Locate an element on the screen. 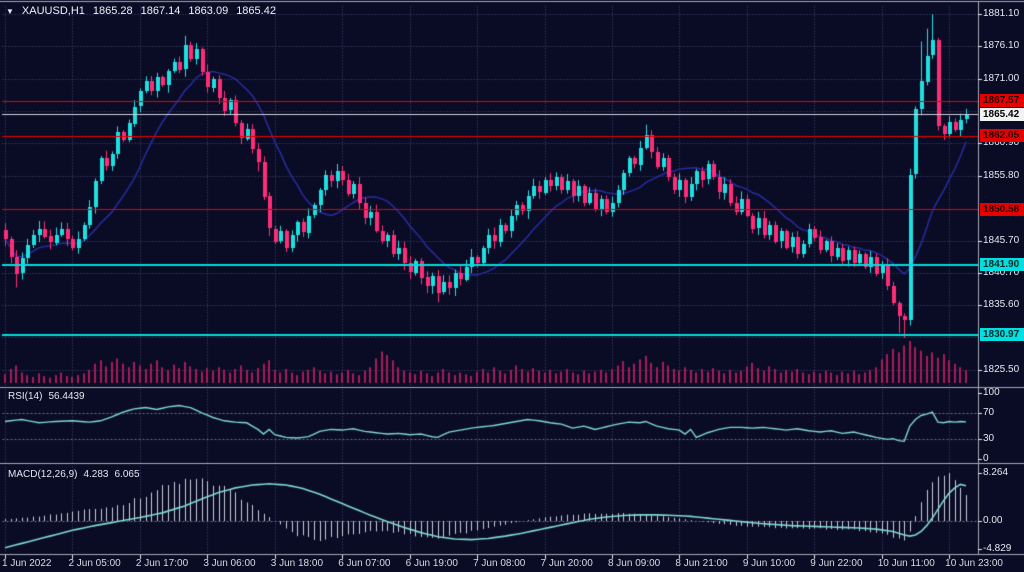  price-level-label: 1830.97 is located at coordinates (1002, 335).